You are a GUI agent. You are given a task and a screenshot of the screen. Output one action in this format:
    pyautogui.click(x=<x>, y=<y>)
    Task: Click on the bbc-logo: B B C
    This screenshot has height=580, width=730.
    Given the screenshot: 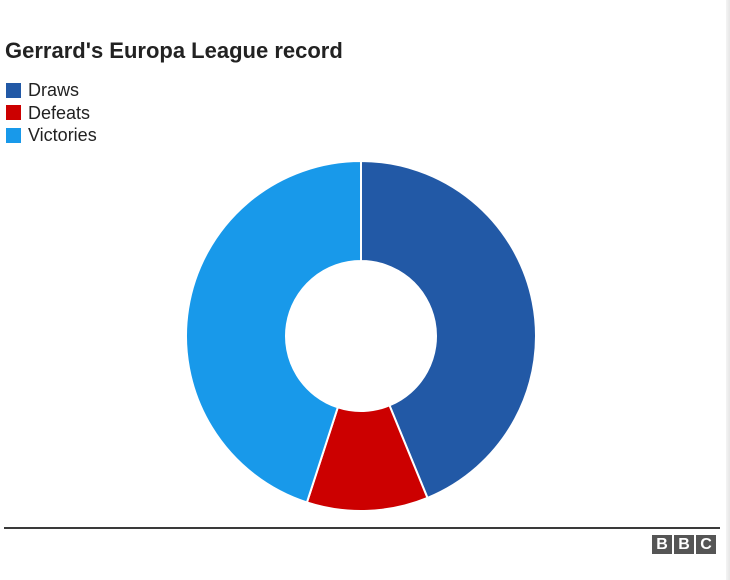 What is the action you would take?
    pyautogui.click(x=684, y=544)
    